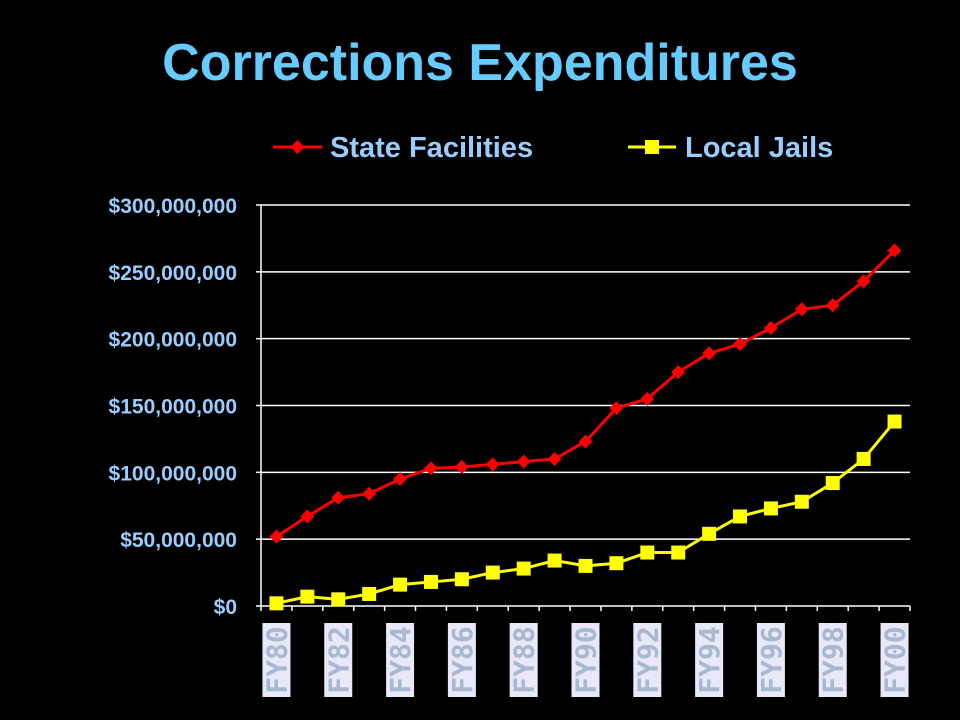 The image size is (960, 720). Describe the element at coordinates (173, 473) in the screenshot. I see `y-tick-label: $100,000,000` at that location.